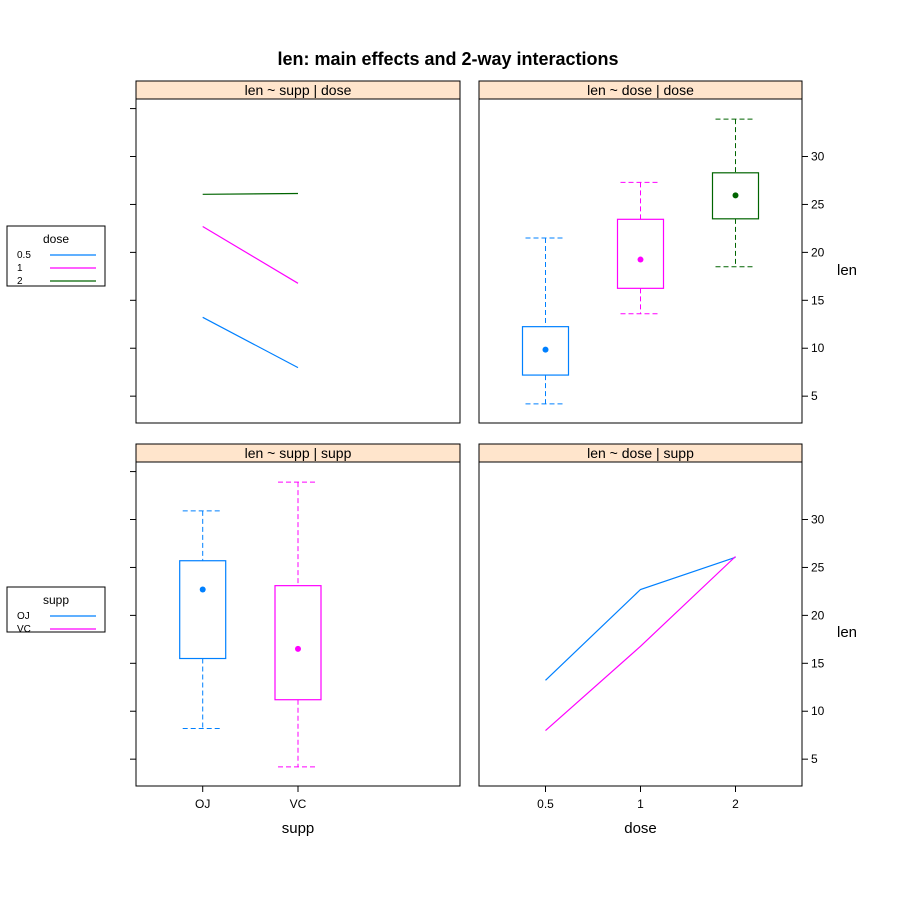  Describe the element at coordinates (638, 811) in the screenshot. I see `x-axis-2: 0.5 1 2 dose` at that location.